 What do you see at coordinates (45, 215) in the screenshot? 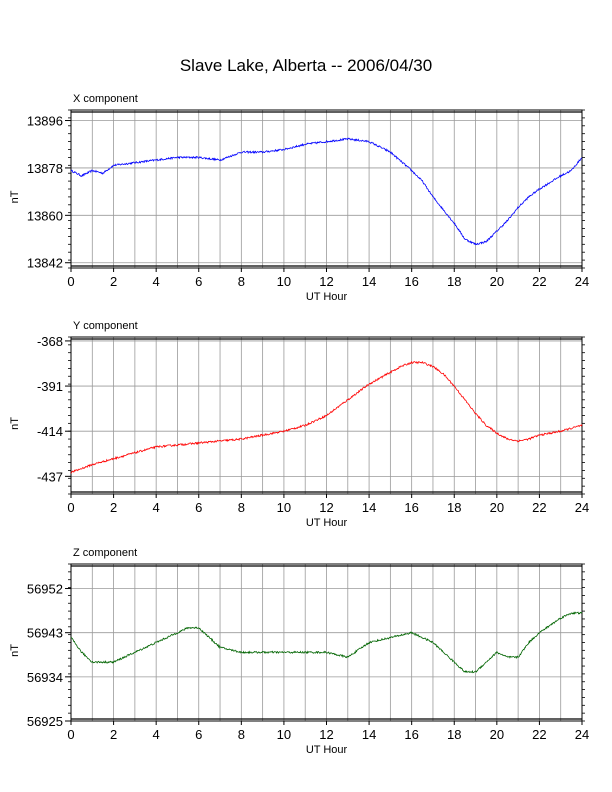
I see `y-tick-label: 13860` at bounding box center [45, 215].